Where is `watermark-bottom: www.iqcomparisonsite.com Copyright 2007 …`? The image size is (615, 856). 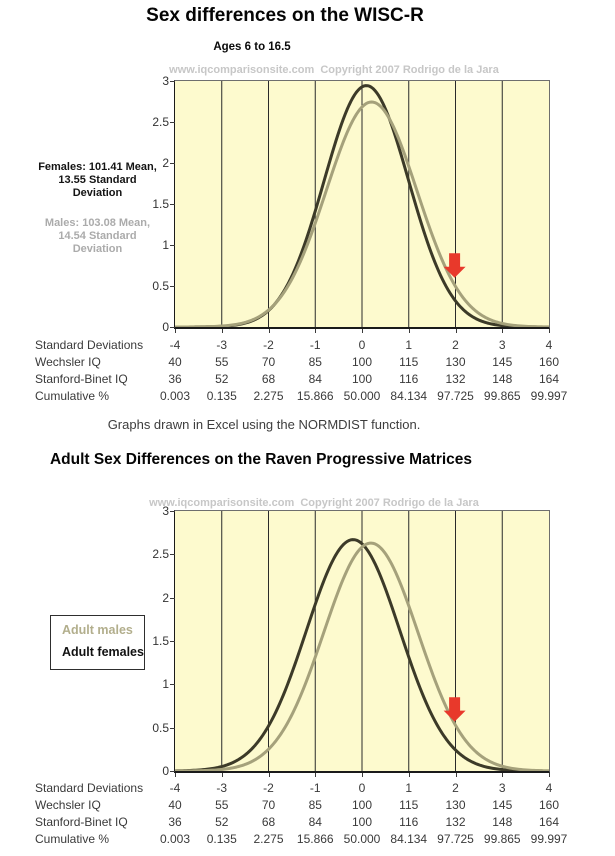
watermark-bottom: www.iqcomparisonsite.com Copyright 2007 … is located at coordinates (314, 503).